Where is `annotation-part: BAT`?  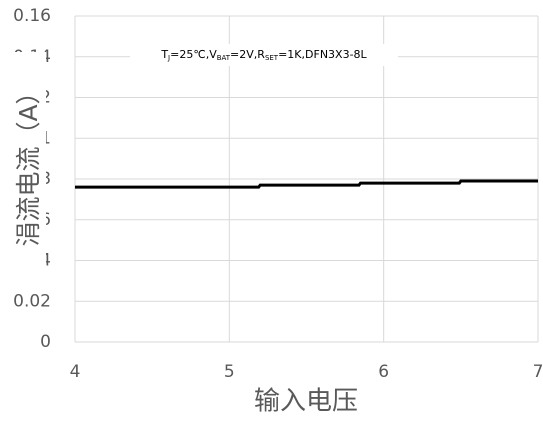 annotation-part: BAT is located at coordinates (224, 58).